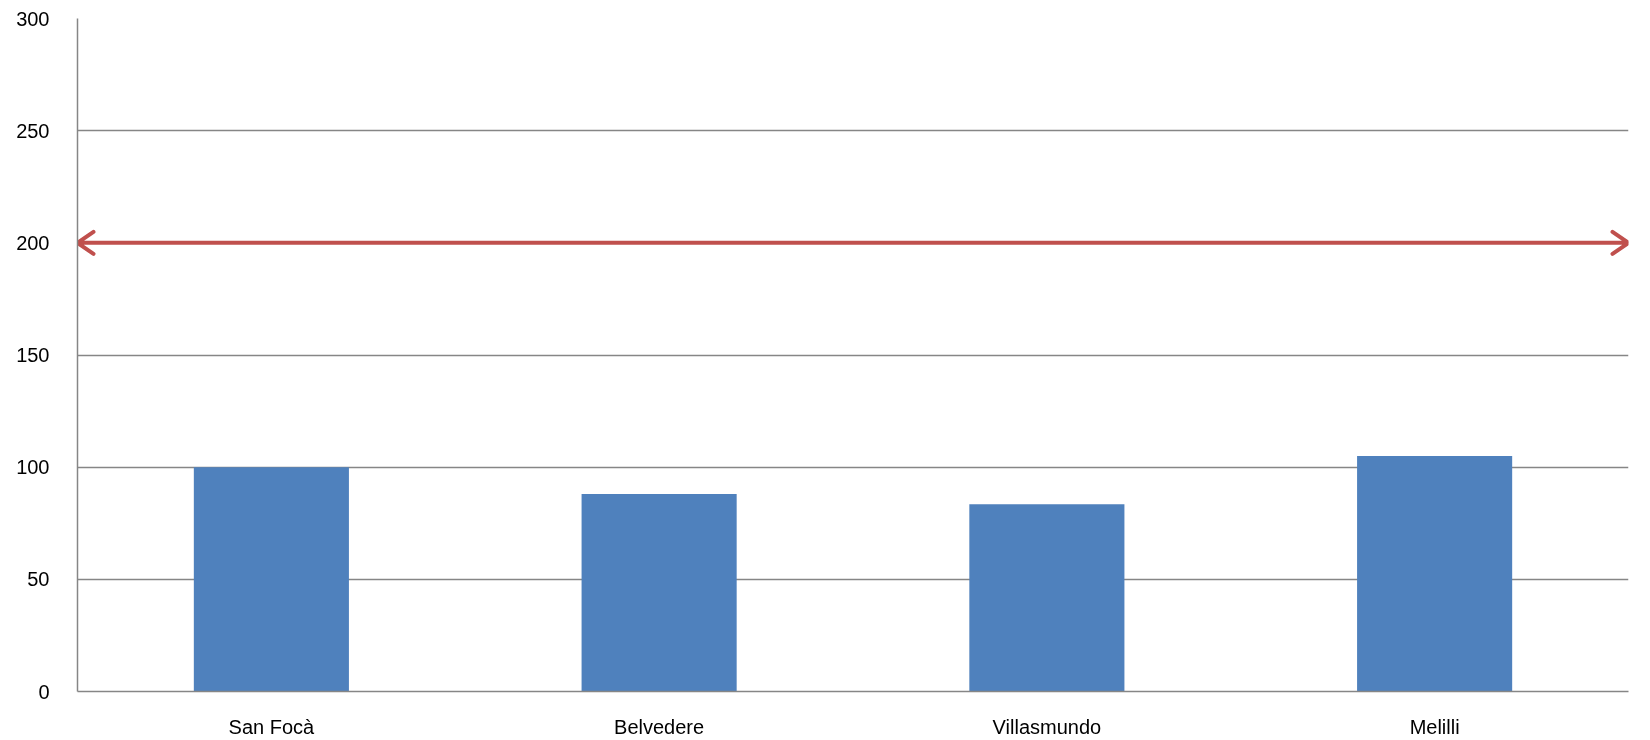  I want to click on x-tick-label: Belvedere, so click(659, 726).